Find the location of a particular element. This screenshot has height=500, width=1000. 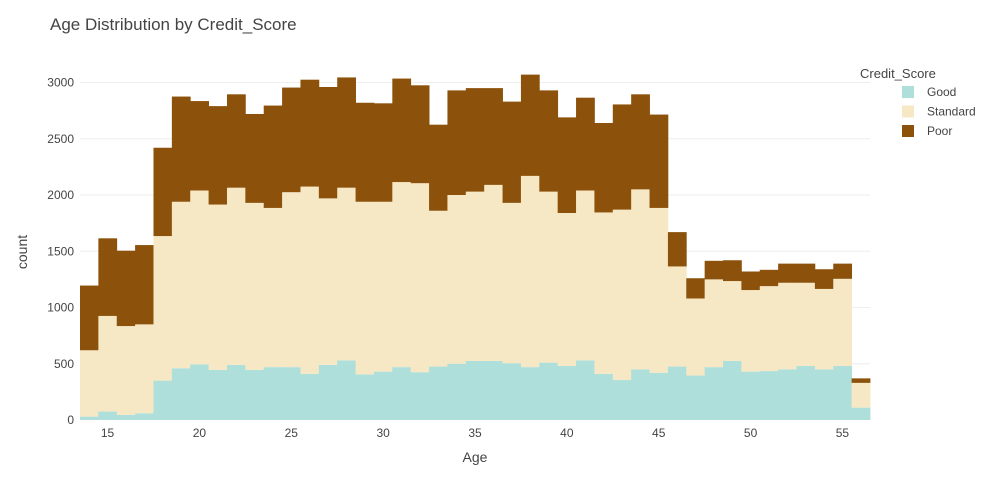

legend: Credit_Score Good Standard Poor is located at coordinates (918, 102).